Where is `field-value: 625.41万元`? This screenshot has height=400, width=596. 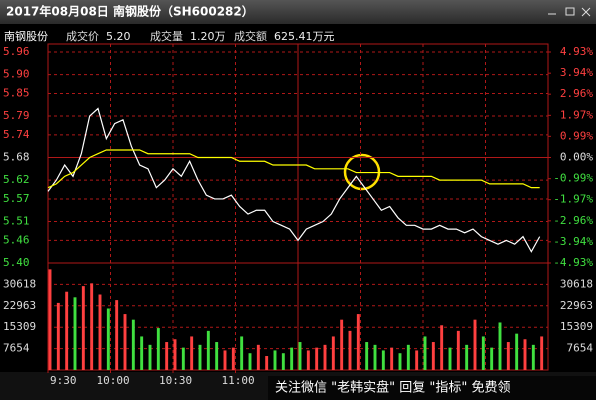
field-value: 625.41万元 is located at coordinates (304, 36).